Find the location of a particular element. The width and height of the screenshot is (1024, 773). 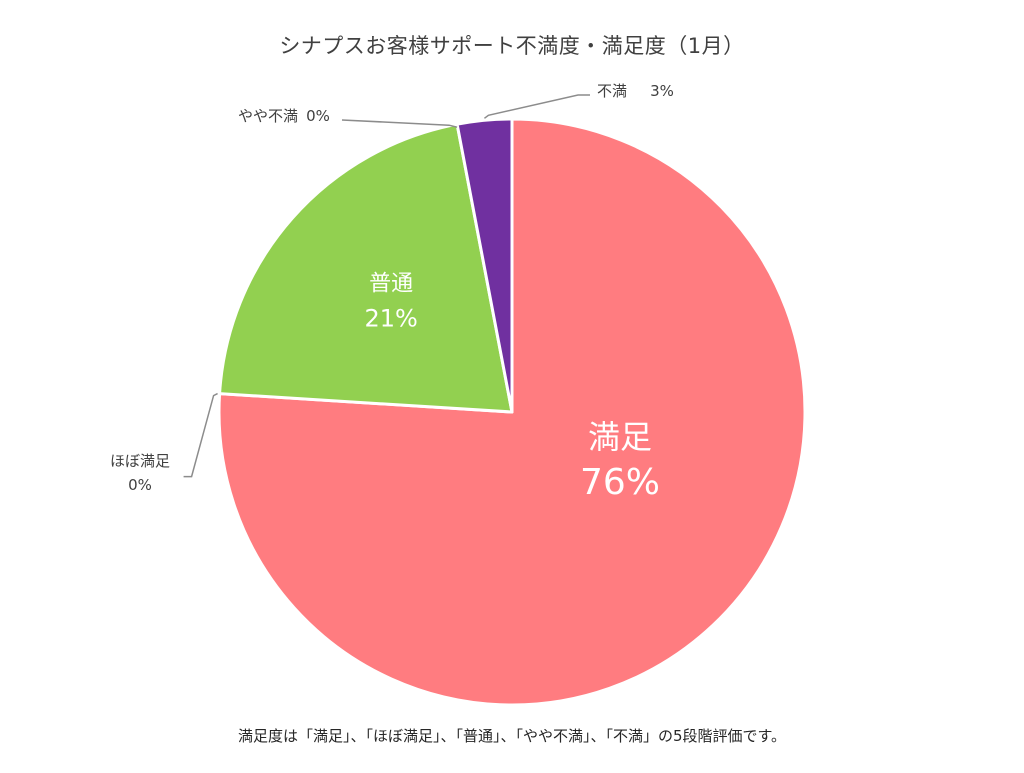

slice-0-percent-label: 76% is located at coordinates (620, 482).